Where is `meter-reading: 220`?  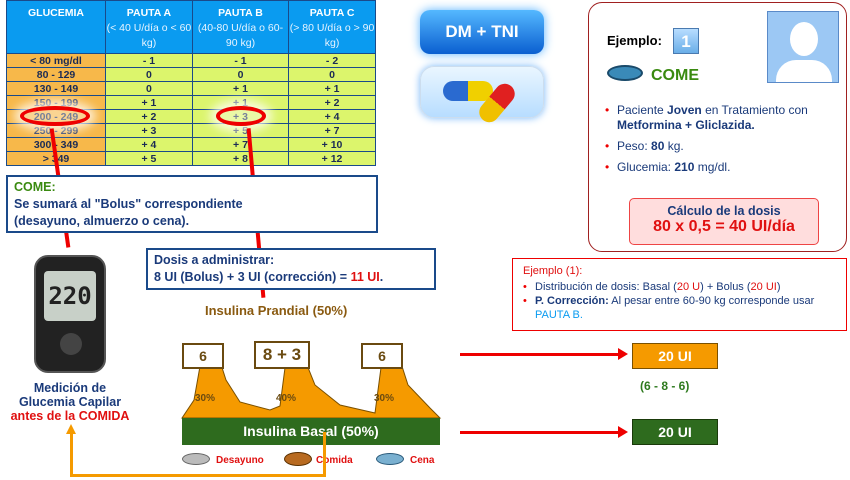 meter-reading: 220 is located at coordinates (70, 296).